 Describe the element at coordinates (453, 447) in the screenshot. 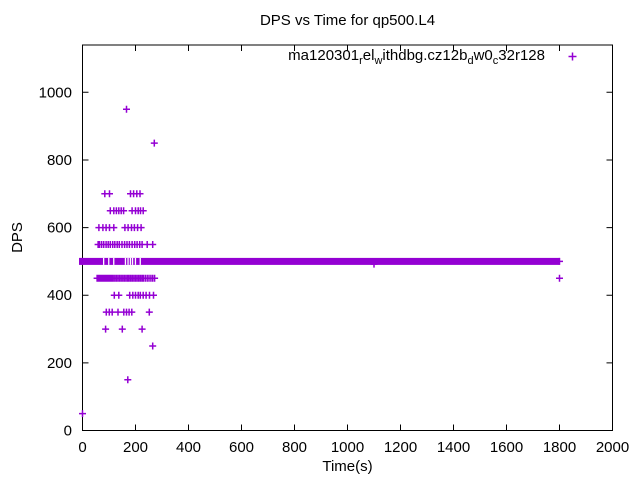

I see `x-tick-label: 1400` at that location.